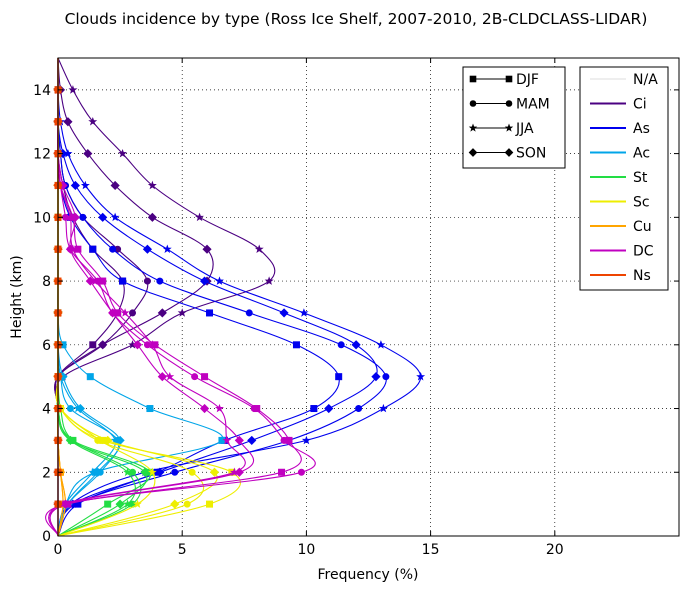  What do you see at coordinates (17, 296) in the screenshot?
I see `y-axis-label: Height (km)` at bounding box center [17, 296].